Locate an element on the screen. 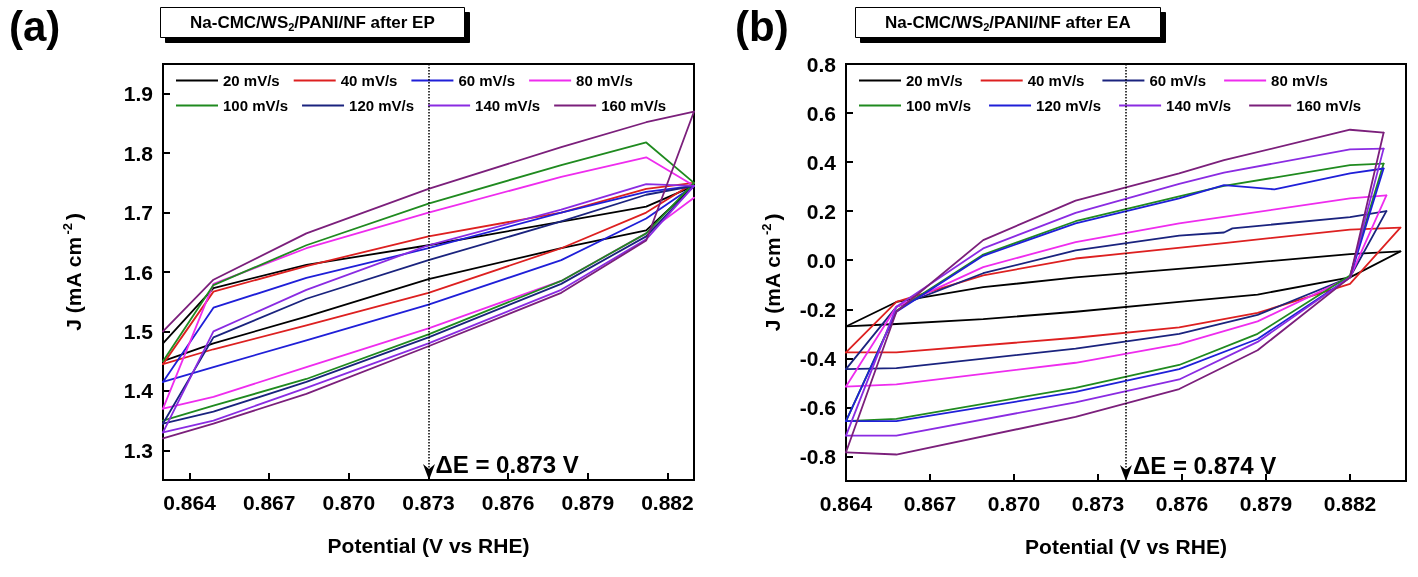 The image size is (1418, 577). y-tick-label: 1.6 is located at coordinates (138, 272).